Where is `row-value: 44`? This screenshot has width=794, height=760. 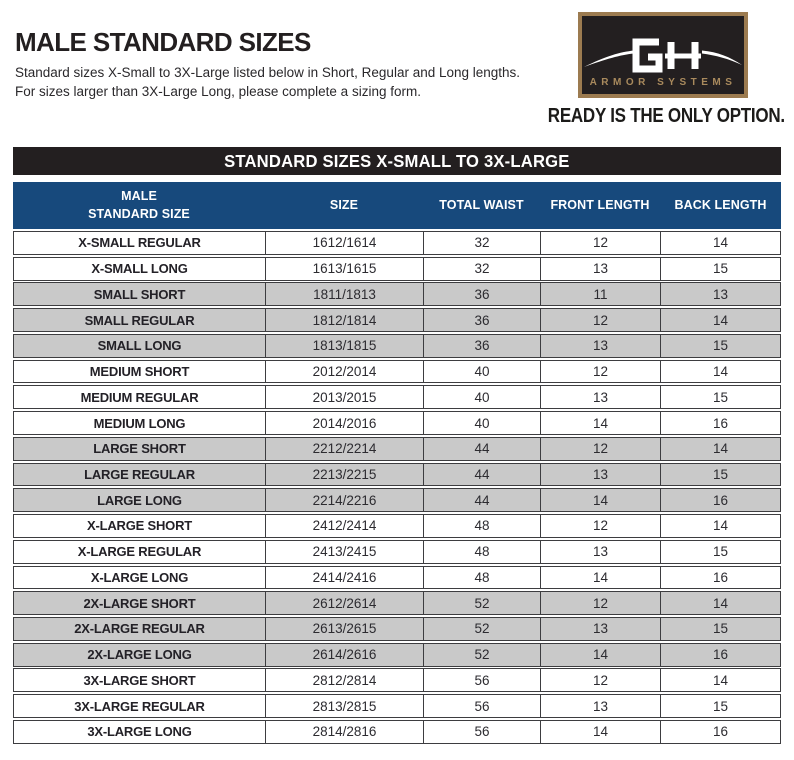 row-value: 44 is located at coordinates (482, 448).